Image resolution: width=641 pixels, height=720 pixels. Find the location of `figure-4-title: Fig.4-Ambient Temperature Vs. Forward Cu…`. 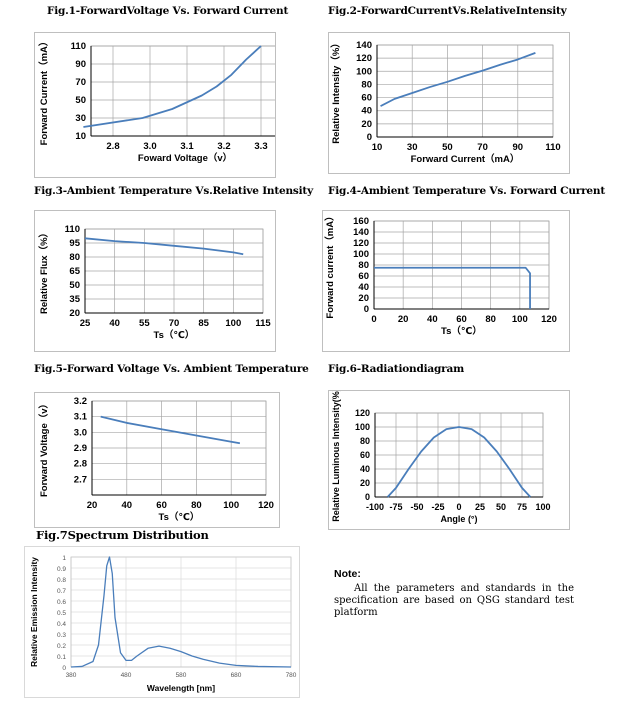

figure-4-title: Fig.4-Ambient Temperature Vs. Forward Cu… is located at coordinates (466, 191).